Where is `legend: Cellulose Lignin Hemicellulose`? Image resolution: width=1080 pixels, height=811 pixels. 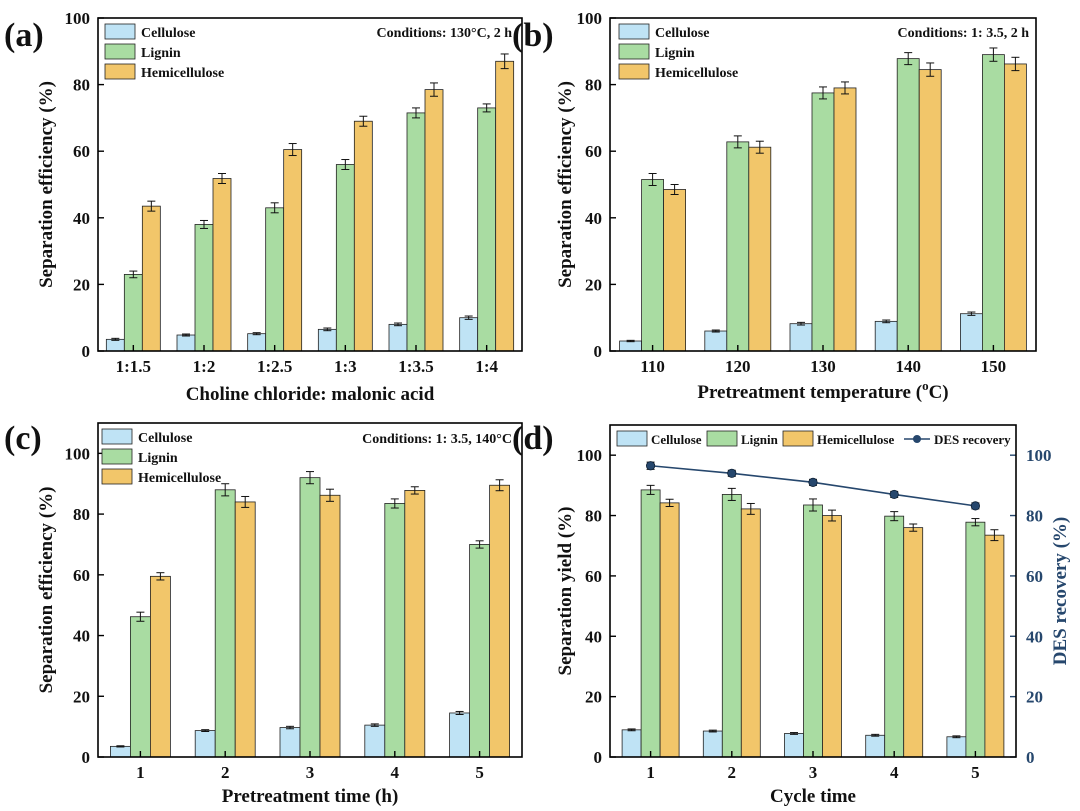 legend: Cellulose Lignin Hemicellulose is located at coordinates (164, 52).